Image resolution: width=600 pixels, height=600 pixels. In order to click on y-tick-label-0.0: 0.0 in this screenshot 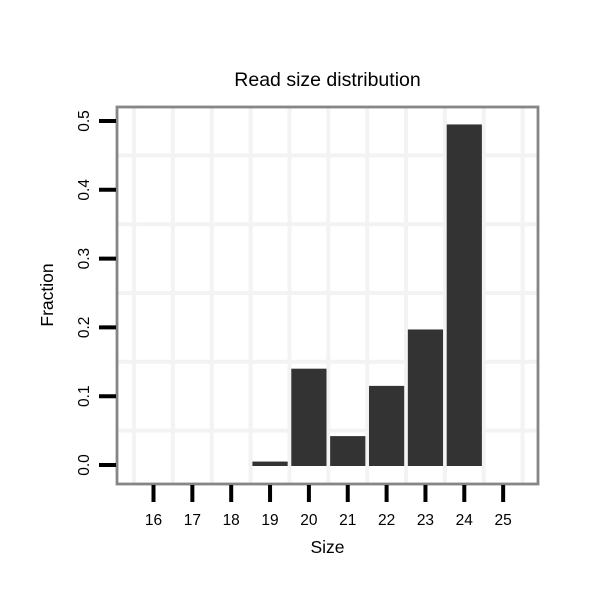, I will do `click(84, 465)`.